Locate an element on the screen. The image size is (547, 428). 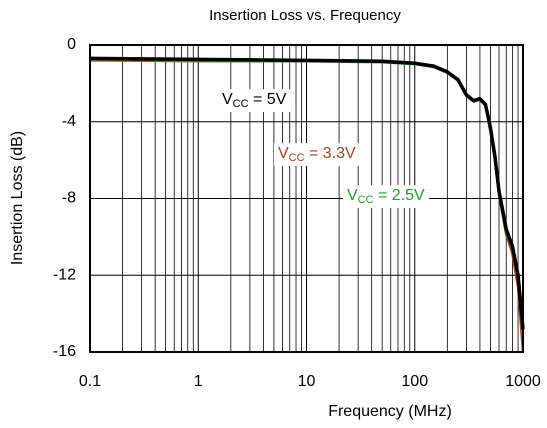
x-tick-label: 10 is located at coordinates (307, 381).